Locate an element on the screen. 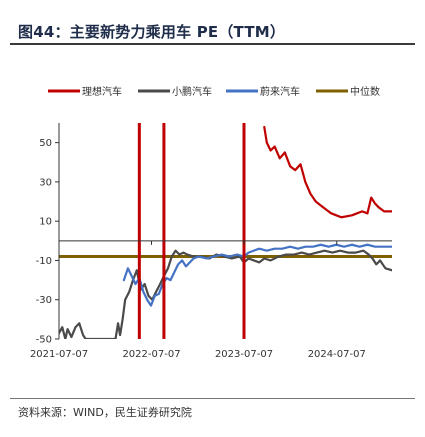 Image resolution: width=425 pixels, height=437 pixels. legend-label: 理想汽车 is located at coordinates (102, 91).